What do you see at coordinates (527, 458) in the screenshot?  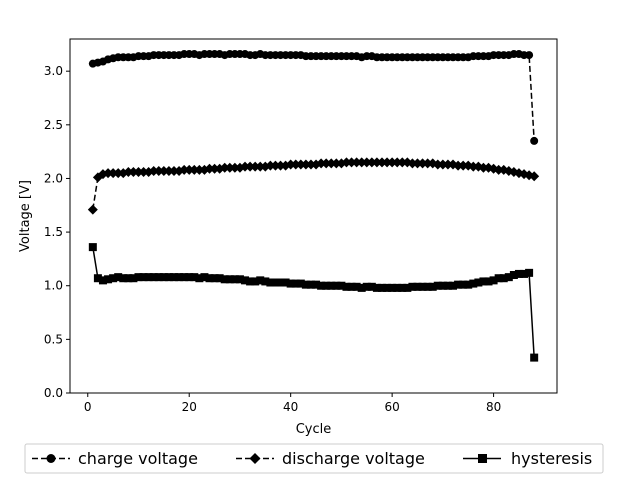 I see `legend-entry-hysteresis: hysteresis` at bounding box center [527, 458].